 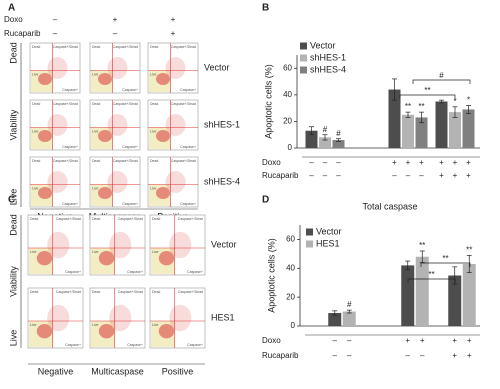 What do you see at coordinates (223, 317) in the screenshot?
I see `row-label: HES1` at bounding box center [223, 317].